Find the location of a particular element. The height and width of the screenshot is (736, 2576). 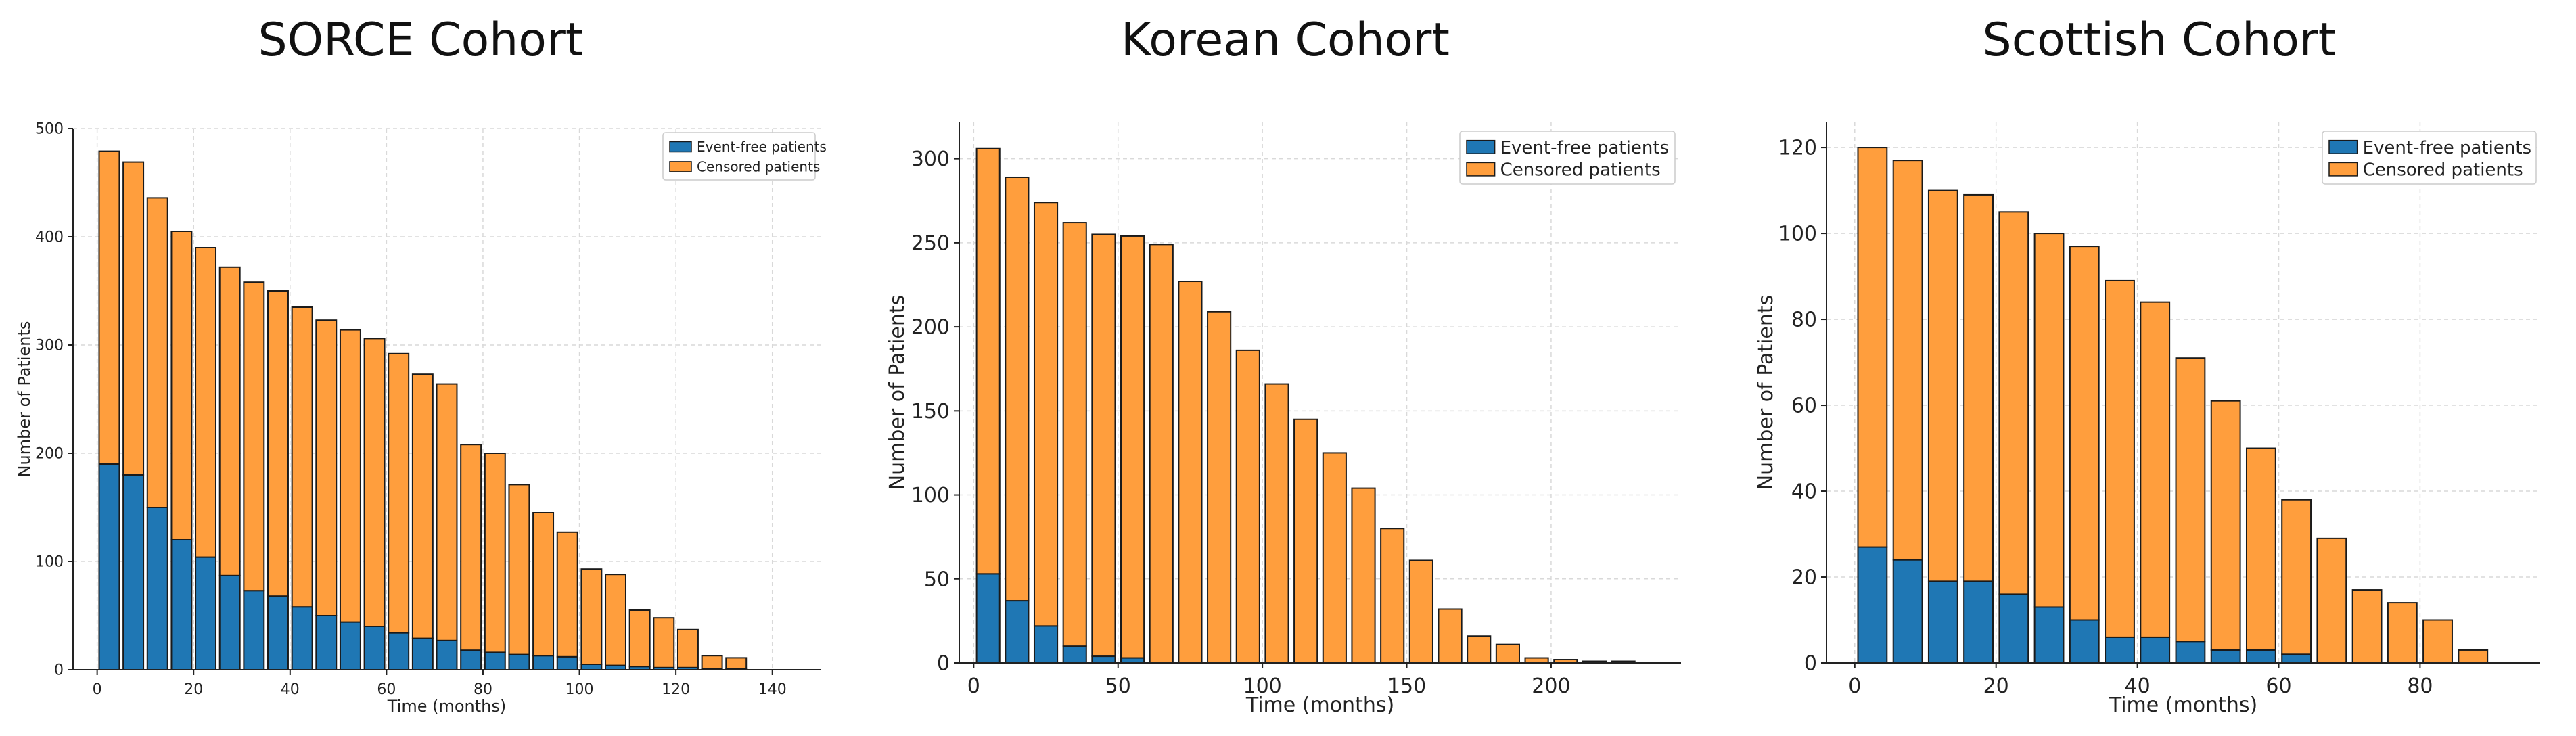

y-tick-label: 400 is located at coordinates (49, 237).